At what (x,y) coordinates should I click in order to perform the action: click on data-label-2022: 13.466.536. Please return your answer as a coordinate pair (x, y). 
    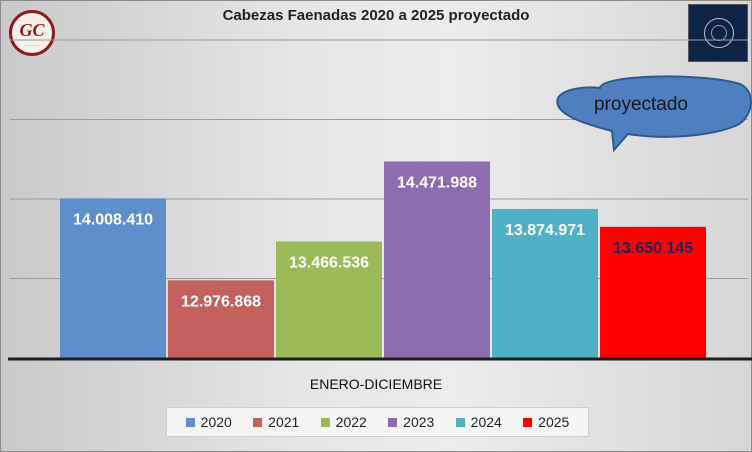
    Looking at the image, I should click on (329, 262).